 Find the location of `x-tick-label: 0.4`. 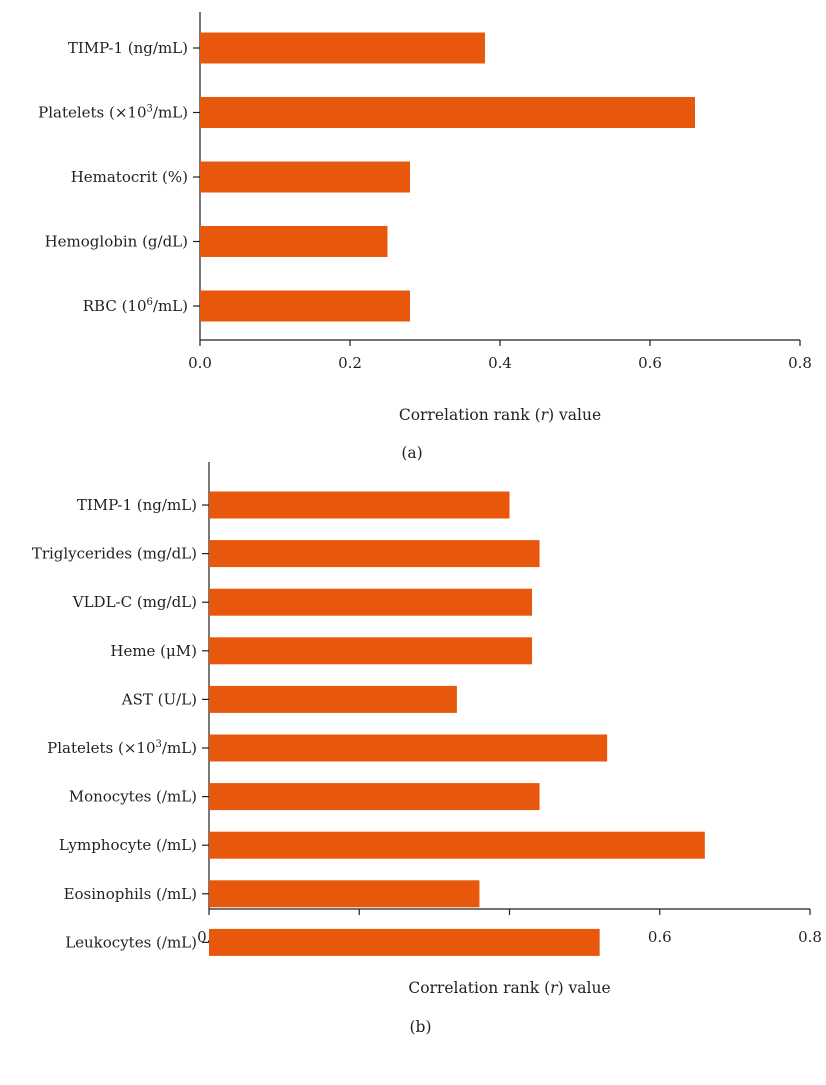

x-tick-label: 0.4 is located at coordinates (500, 363).